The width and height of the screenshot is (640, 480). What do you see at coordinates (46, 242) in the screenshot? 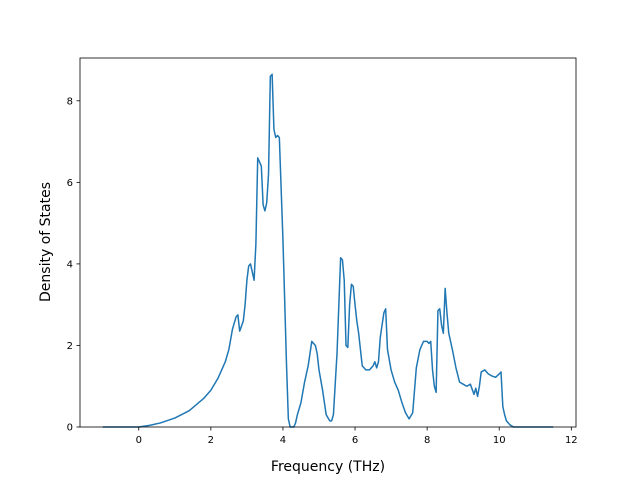
I see `y-axis-label: Density of States` at bounding box center [46, 242].